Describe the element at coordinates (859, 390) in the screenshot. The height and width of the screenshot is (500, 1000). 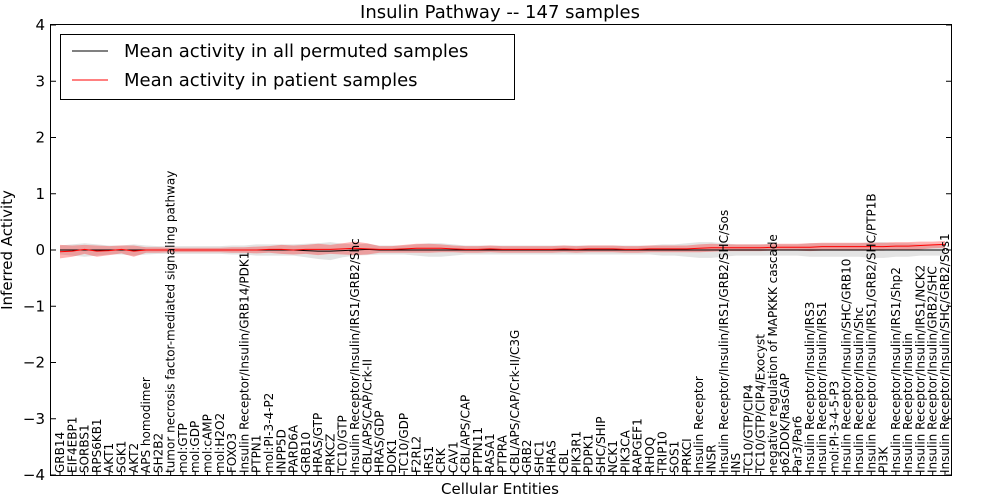
I see `category-label: Insulin Receptor/Insulin/Shc` at that location.